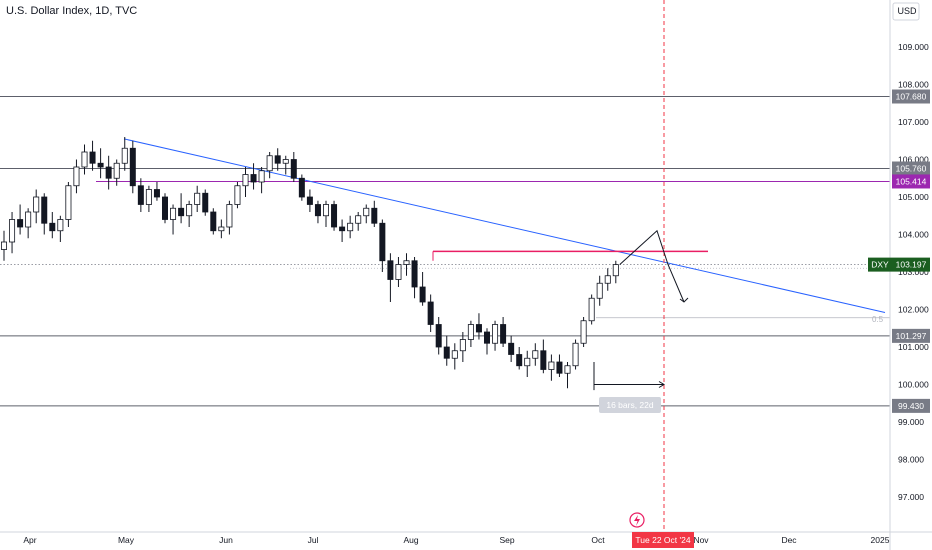  What do you see at coordinates (907, 11) in the screenshot?
I see `currency-selector: USD` at bounding box center [907, 11].